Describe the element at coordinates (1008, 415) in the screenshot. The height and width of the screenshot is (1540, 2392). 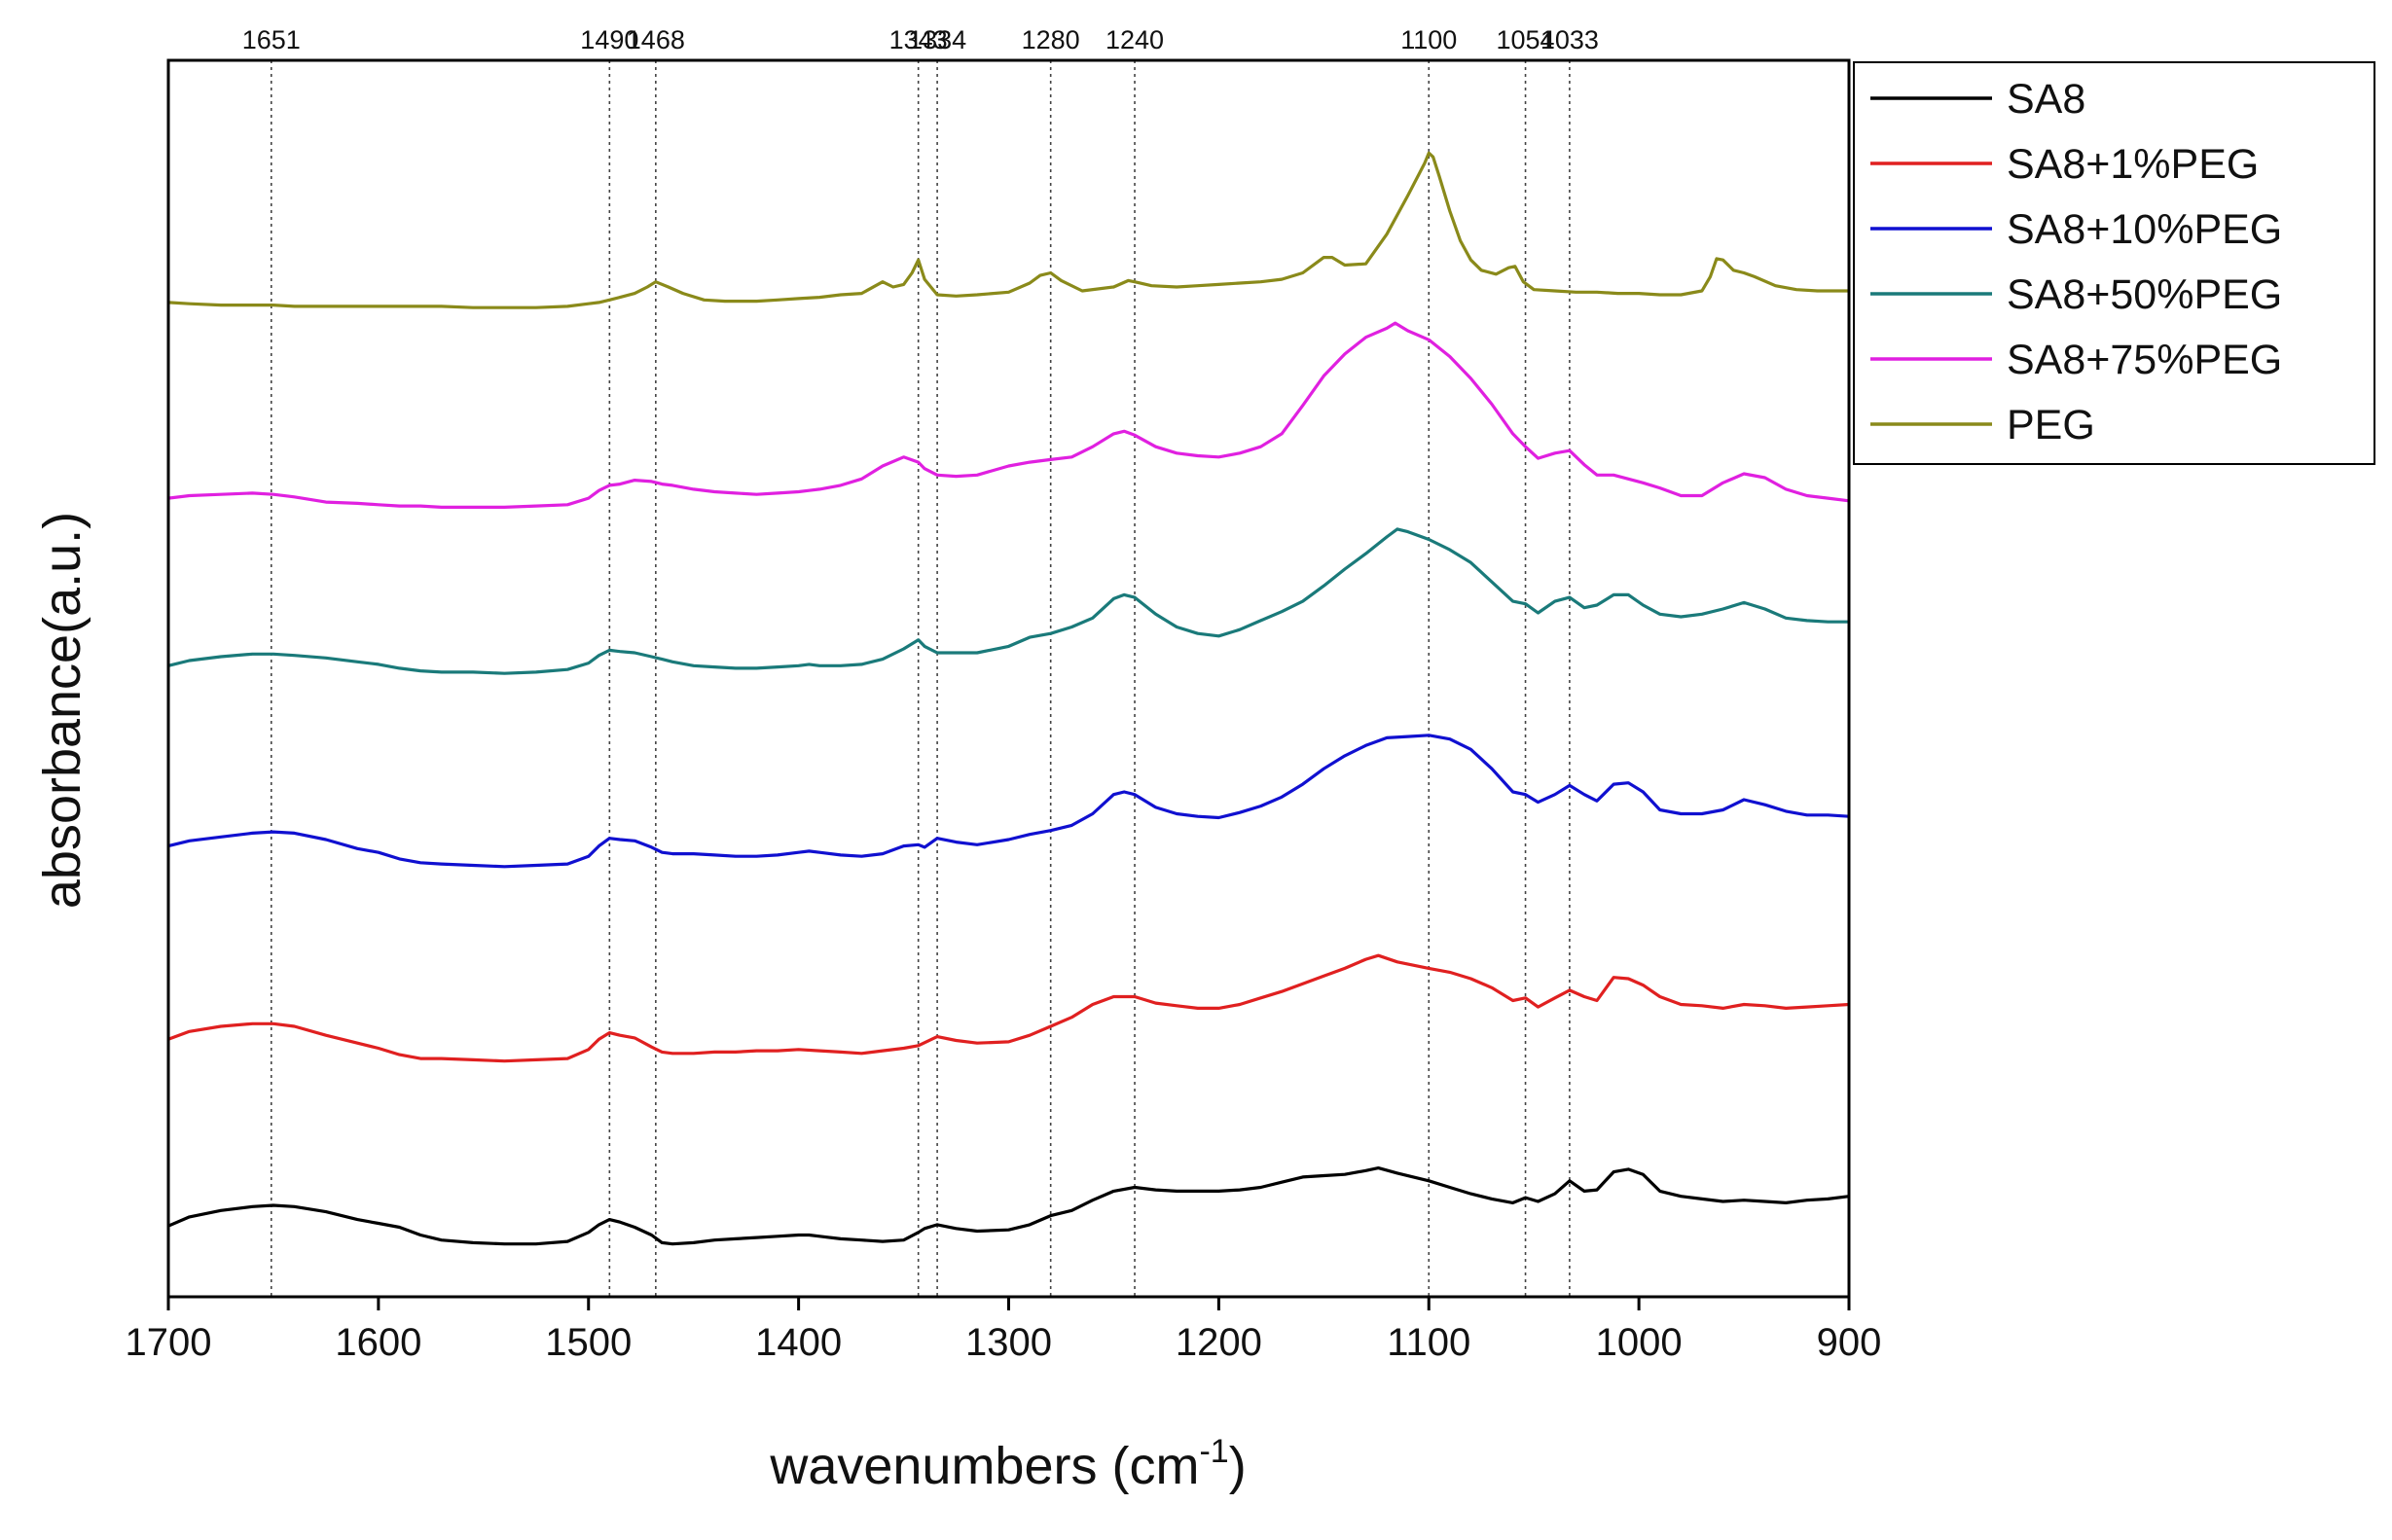
I see `series-line-sa8-75-peg` at that location.